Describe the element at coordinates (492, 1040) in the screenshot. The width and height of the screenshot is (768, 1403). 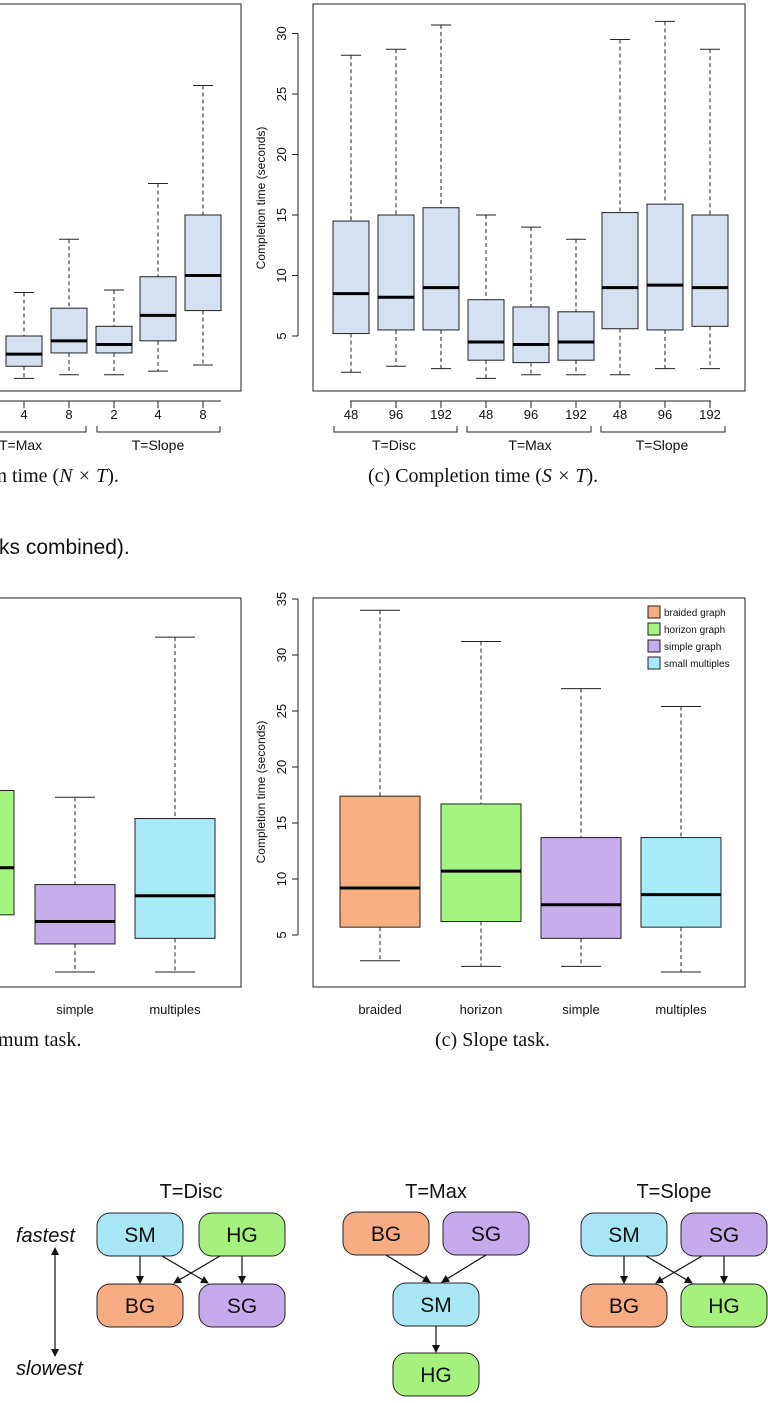
I see `caption-mid-right: (c) Slope task.` at that location.